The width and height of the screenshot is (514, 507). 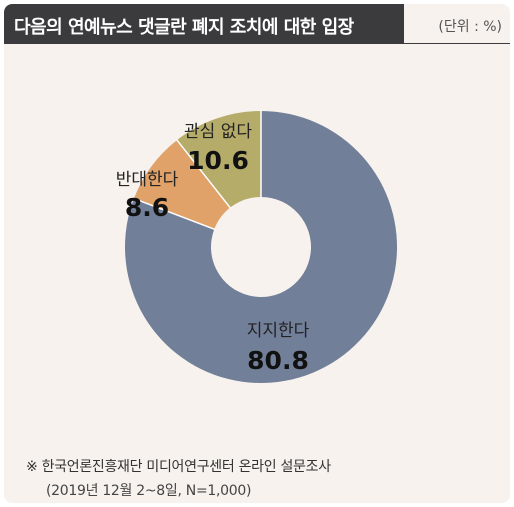 What do you see at coordinates (457, 43) in the screenshot?
I see `title-rule` at bounding box center [457, 43].